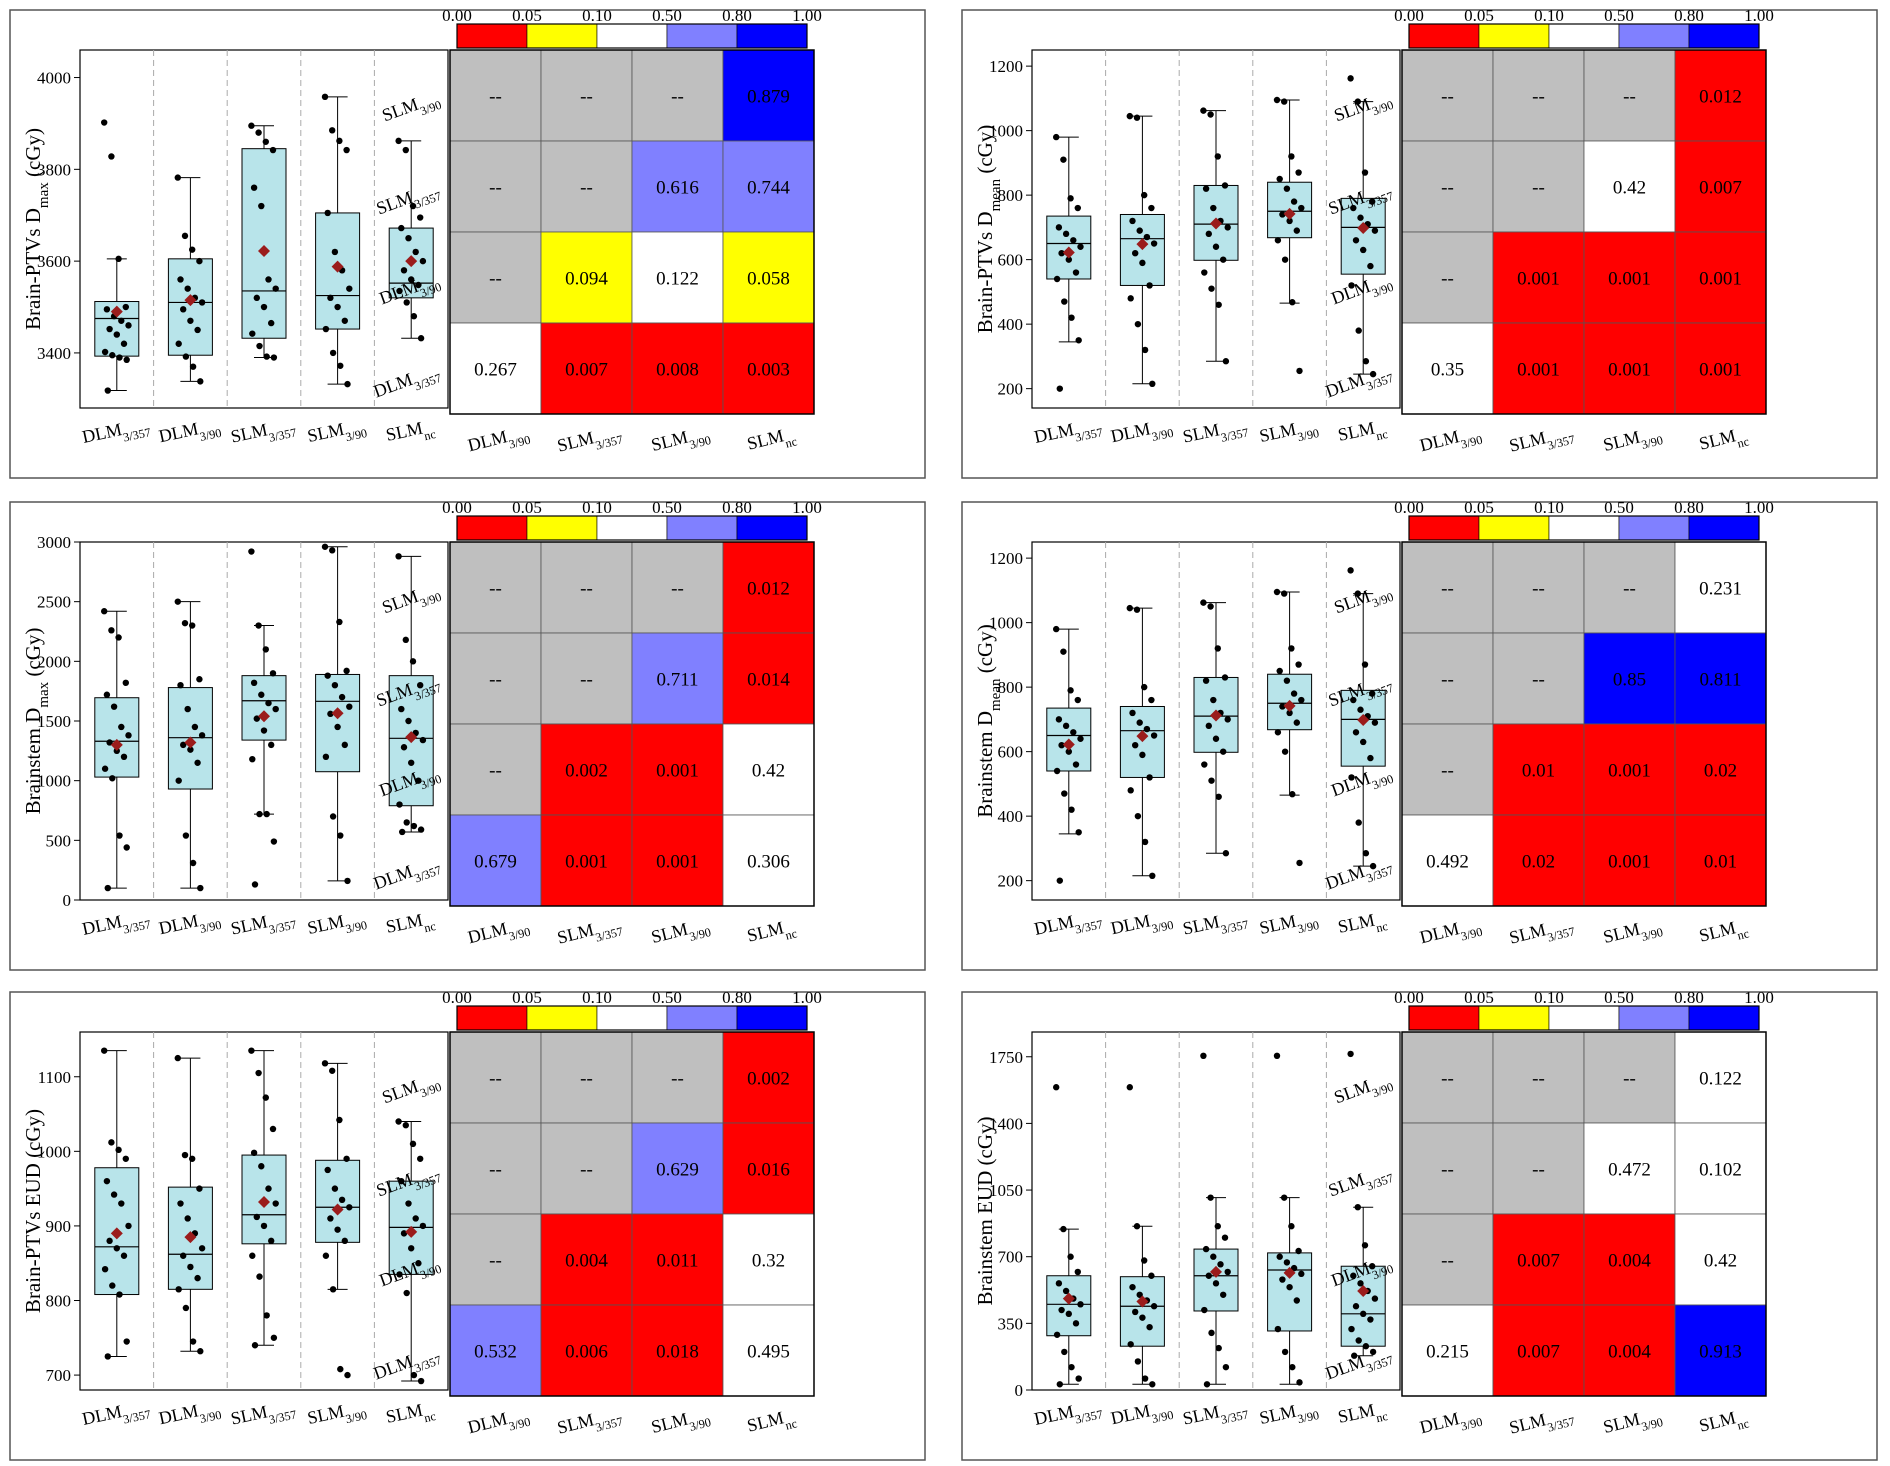  Describe the element at coordinates (54, 169) in the screenshot. I see `y-tick-label: 3800` at that location.